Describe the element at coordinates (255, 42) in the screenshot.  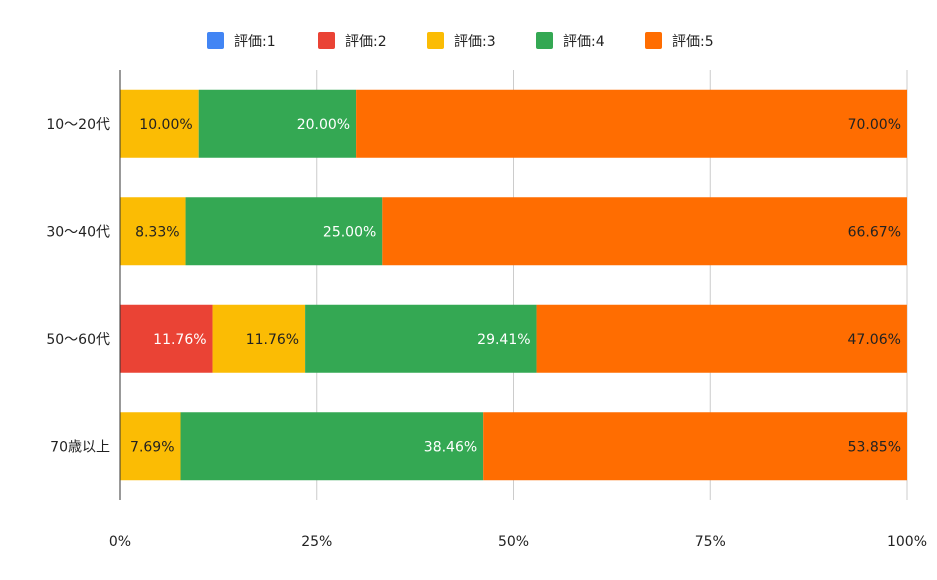
I see `legend-label: 評価:1` at that location.